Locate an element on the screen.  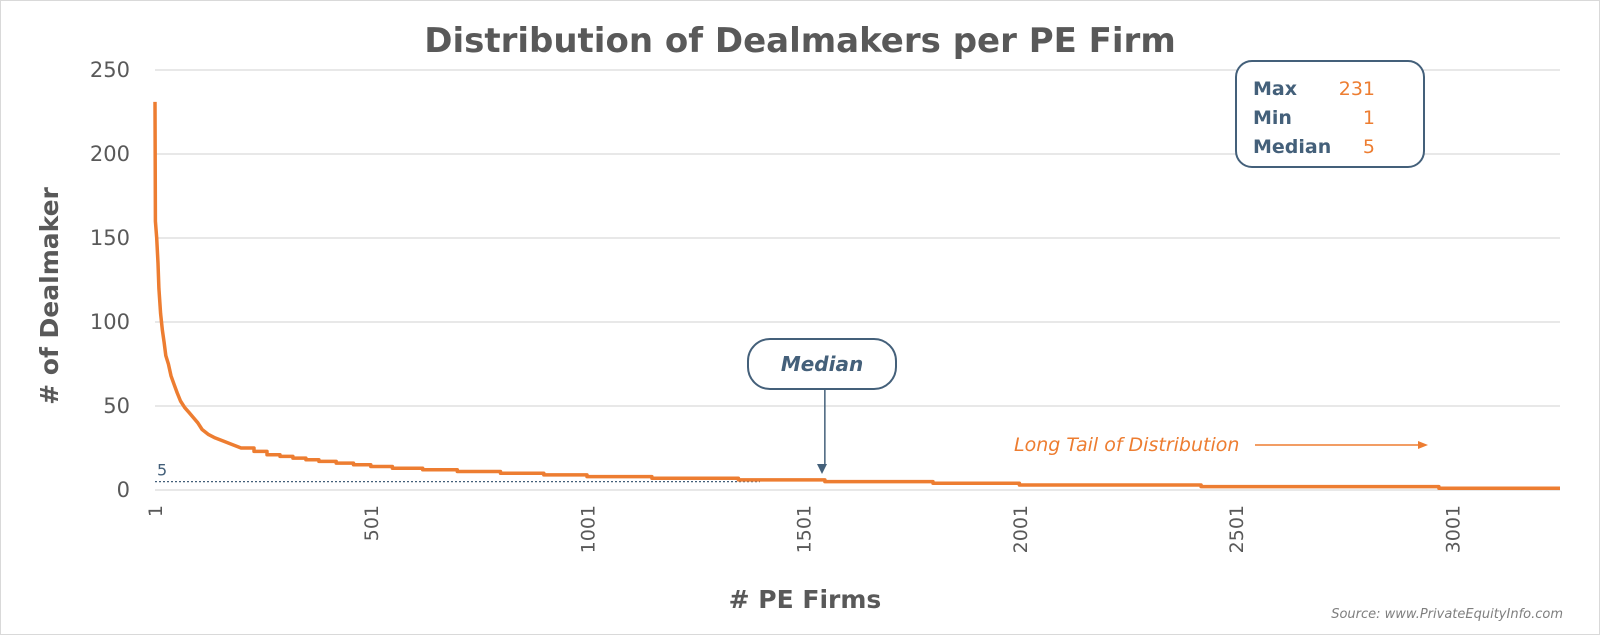
y-tick-labels: 0 50 100 150 200 250 is located at coordinates (110, 280).